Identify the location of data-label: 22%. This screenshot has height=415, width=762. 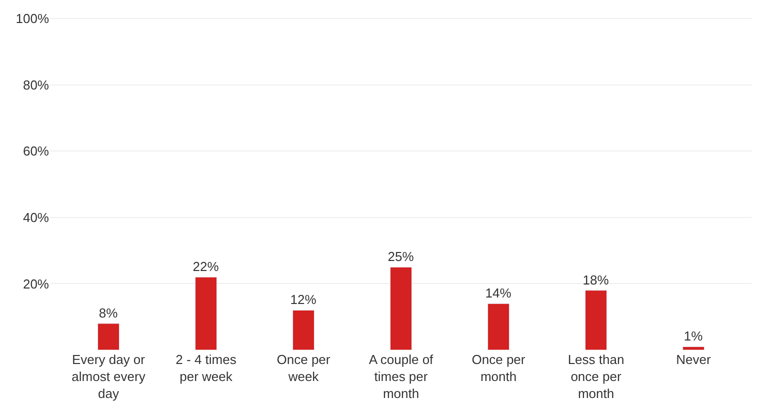
(206, 266).